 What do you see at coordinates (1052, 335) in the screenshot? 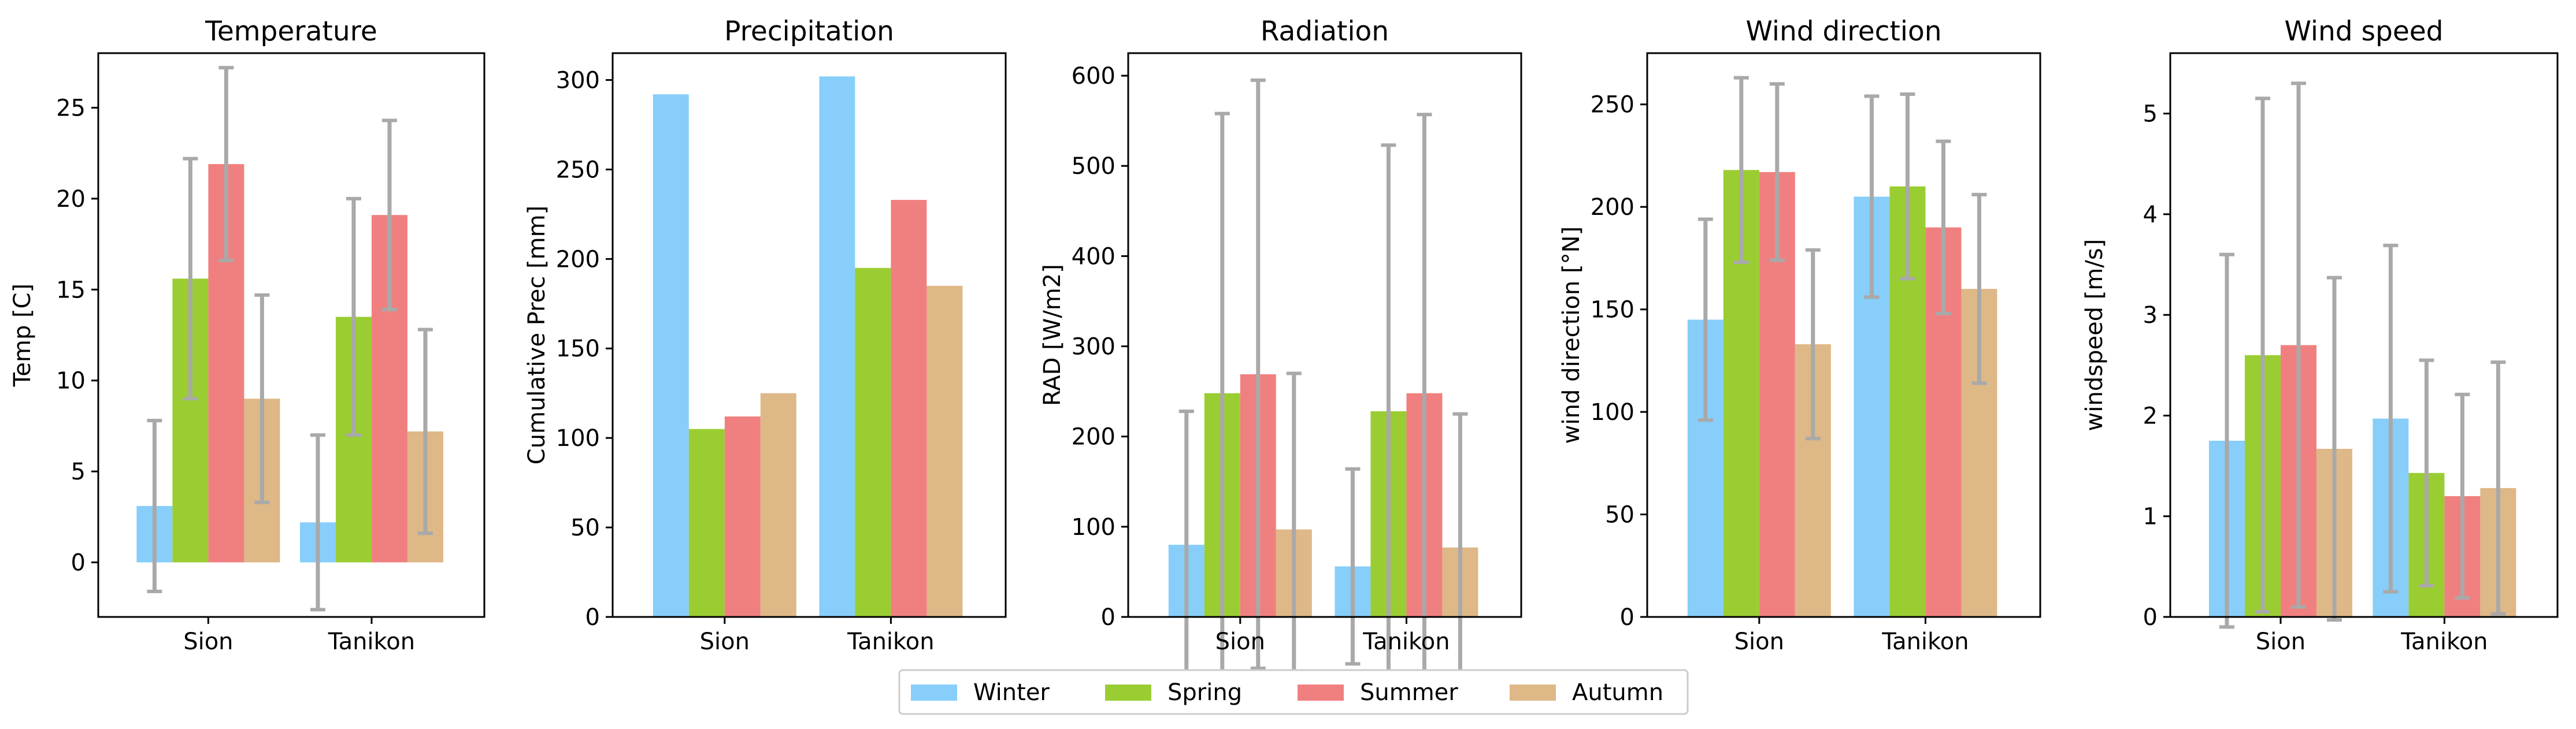
I see `y-axis-label: RAD [W/m2]` at bounding box center [1052, 335].